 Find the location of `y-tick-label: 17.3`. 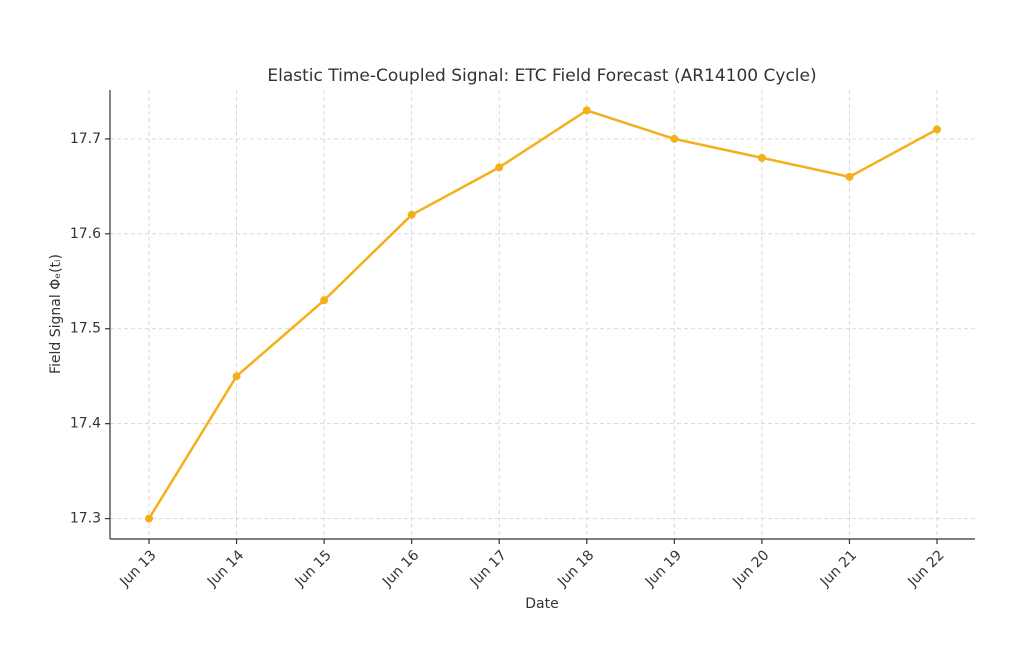

y-tick-label: 17.3 is located at coordinates (85, 519).